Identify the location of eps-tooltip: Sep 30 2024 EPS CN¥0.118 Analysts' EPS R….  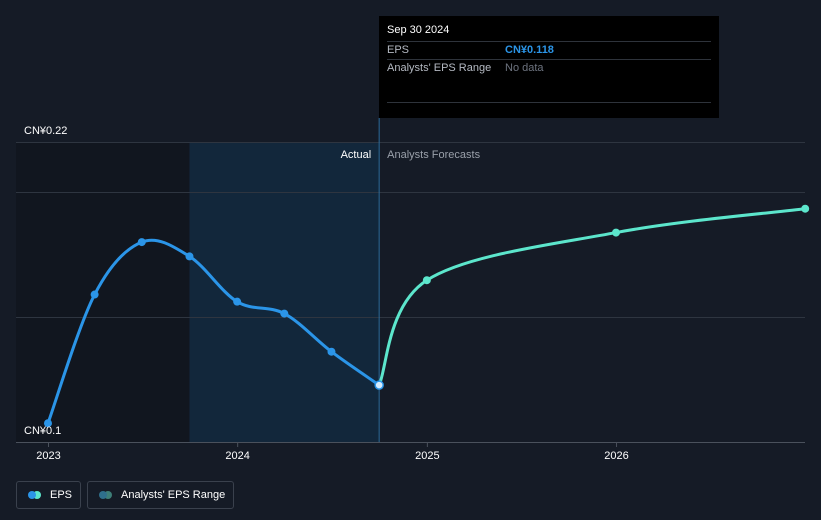
(549, 67).